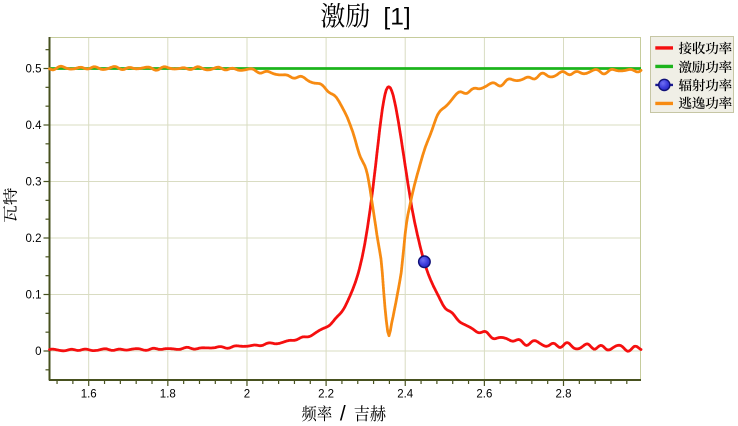 The width and height of the screenshot is (738, 426). What do you see at coordinates (89, 395) in the screenshot?
I see `svg-text: 1.6` at bounding box center [89, 395].